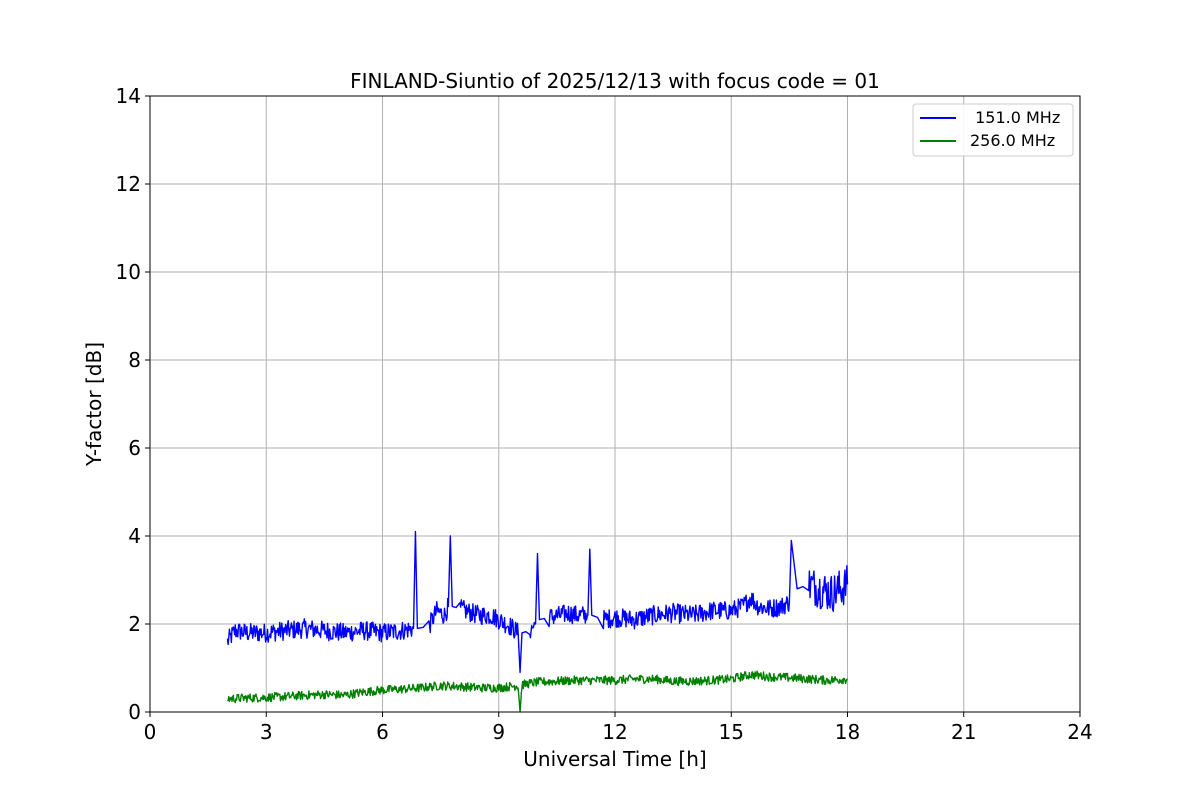 The image size is (1200, 800). I want to click on x-axis-label: Universal Time [h], so click(614, 759).